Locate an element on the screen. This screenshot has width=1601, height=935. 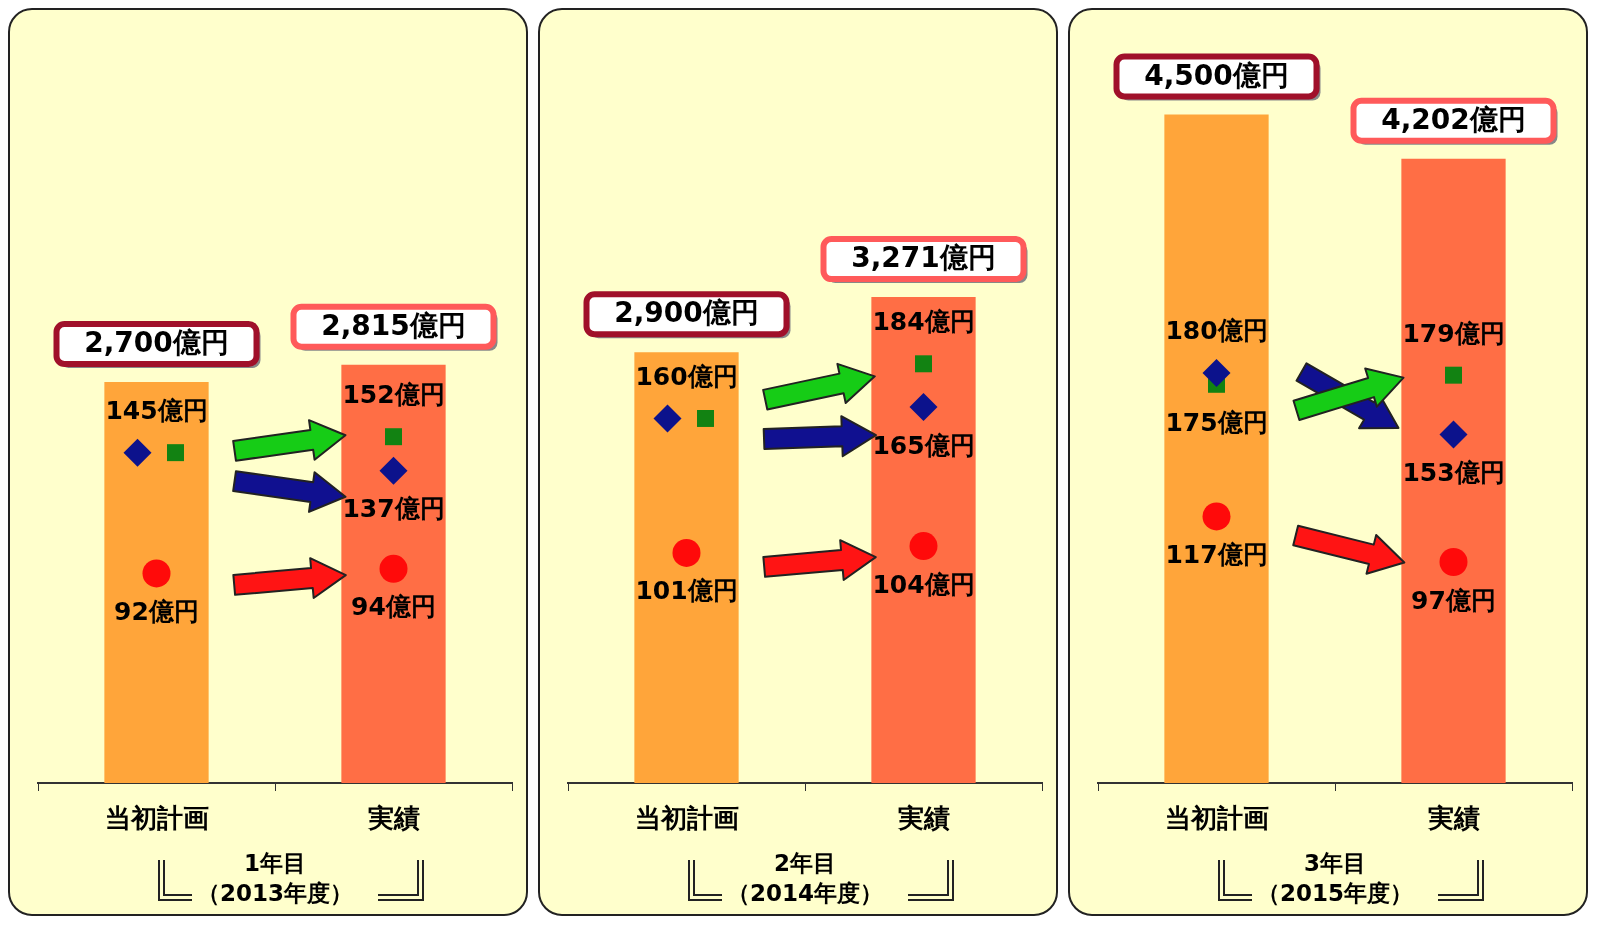
data-label: 2,815億円 is located at coordinates (393, 326).